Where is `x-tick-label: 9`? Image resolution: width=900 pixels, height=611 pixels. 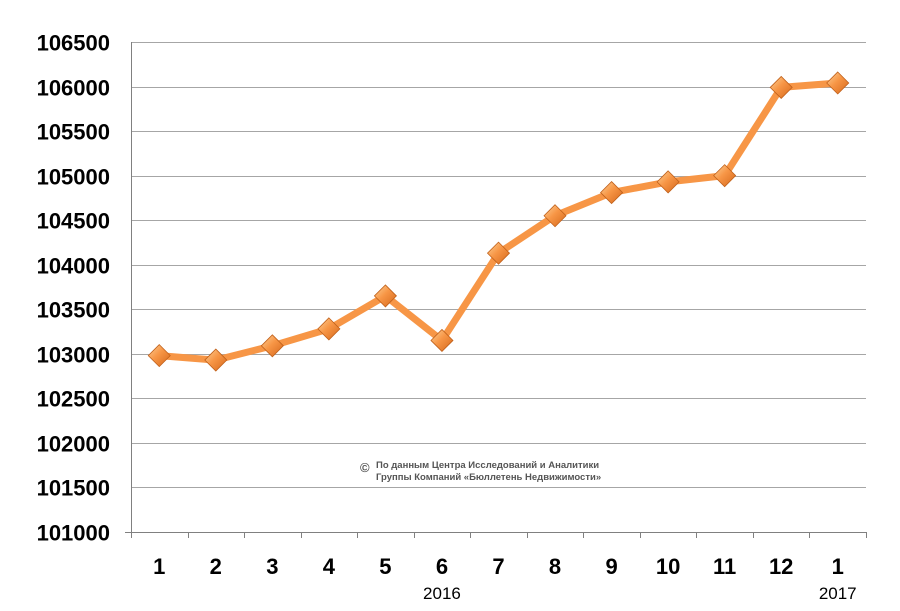
x-tick-label: 9 is located at coordinates (611, 566).